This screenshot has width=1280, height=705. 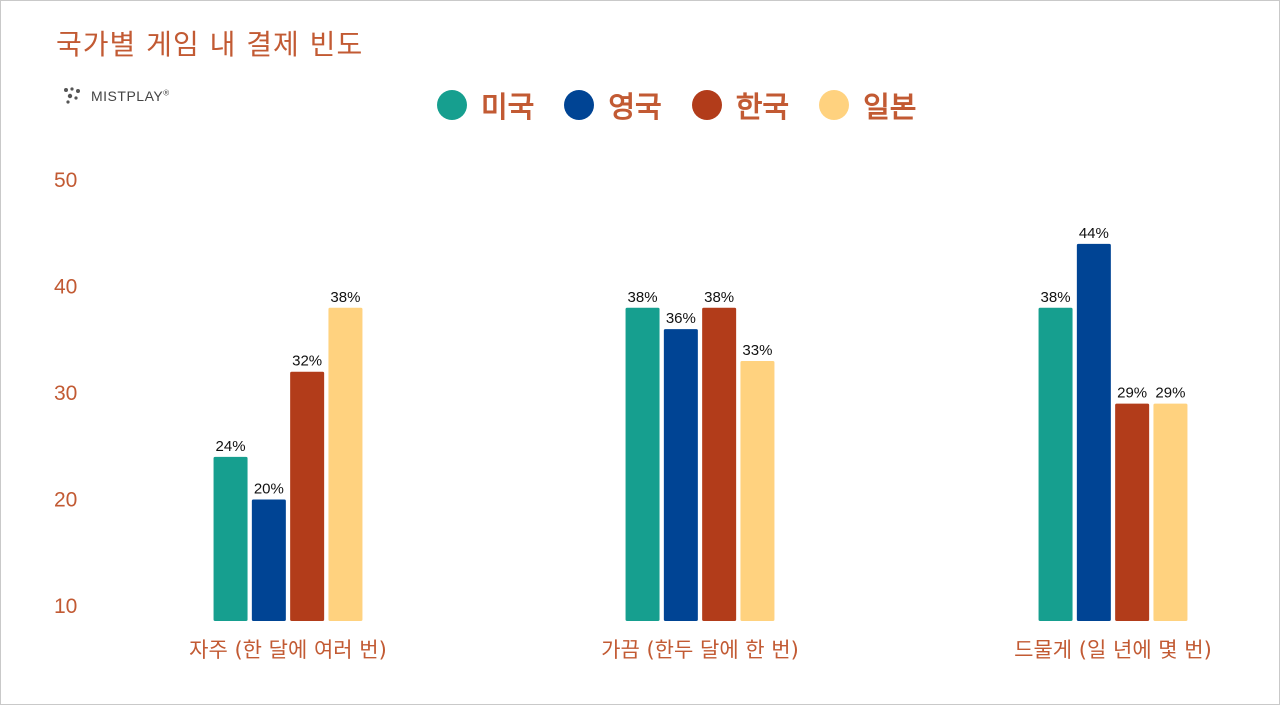 I want to click on brand-name: MISTPLAY®, so click(x=130, y=96).